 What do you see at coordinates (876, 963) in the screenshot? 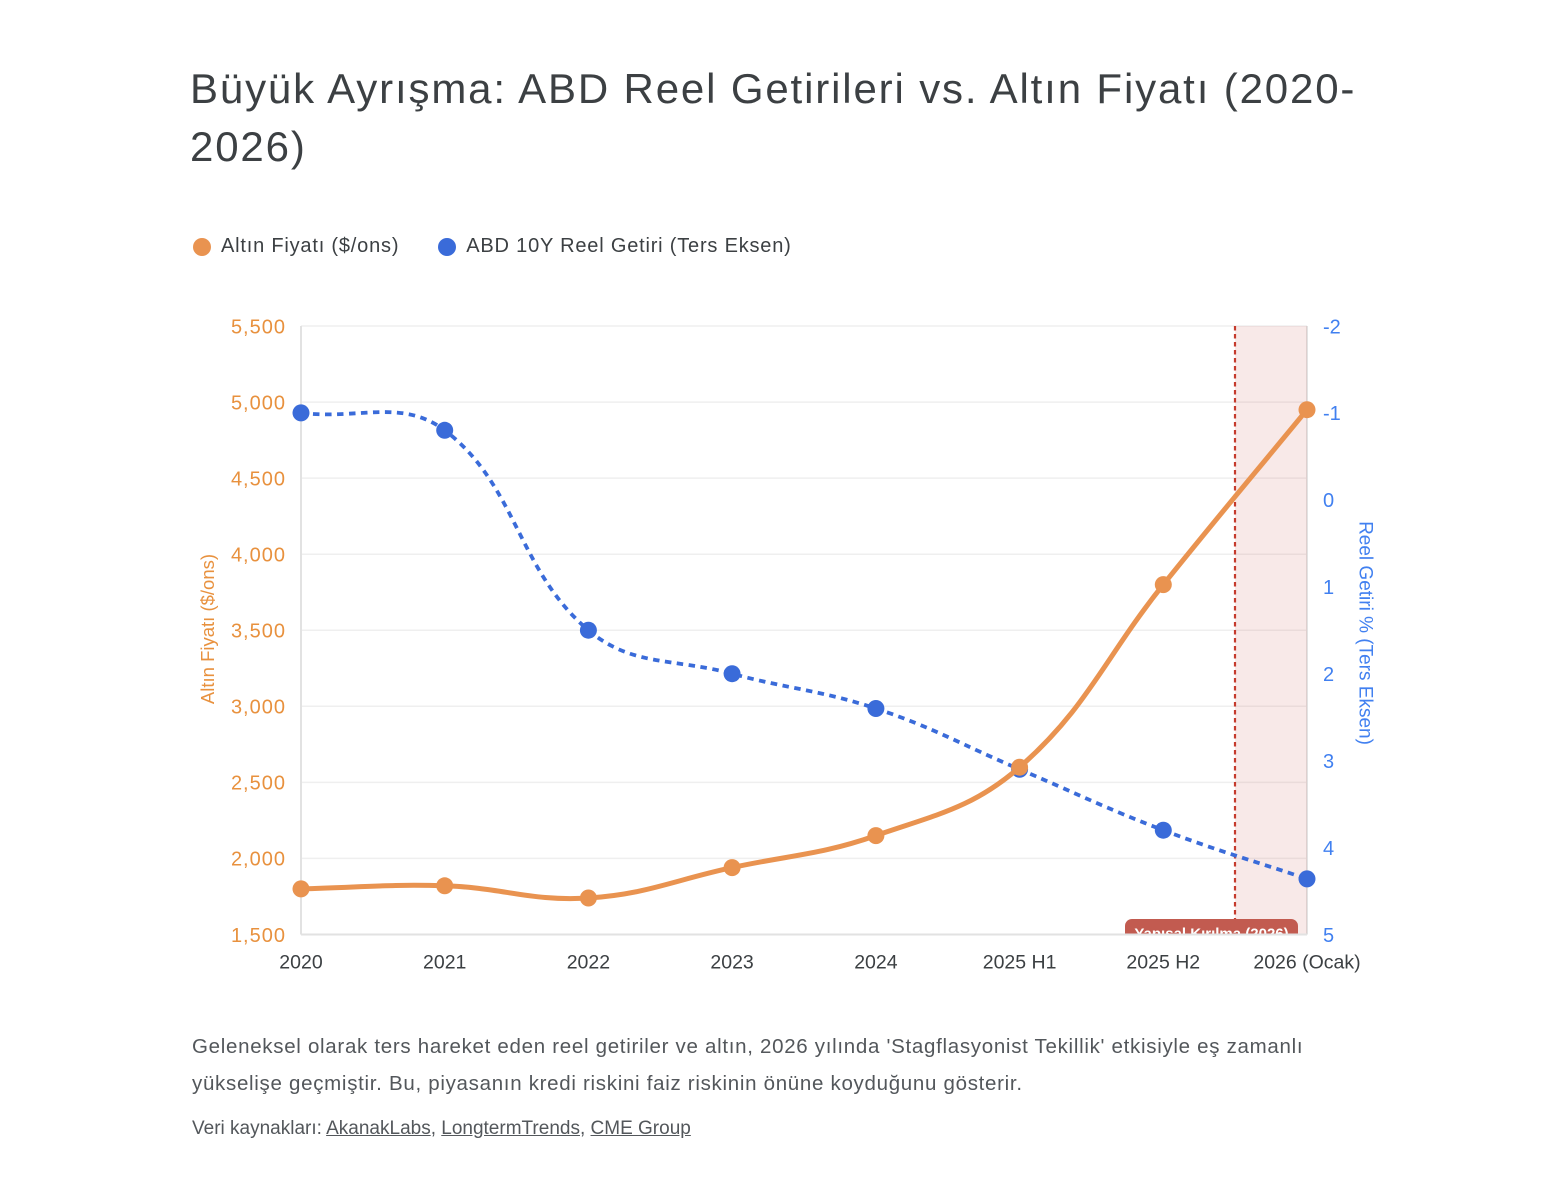
I see `svg-text: 2024` at bounding box center [876, 963].